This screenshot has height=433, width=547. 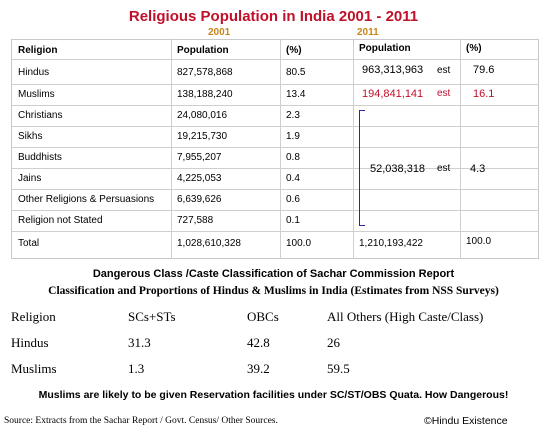 What do you see at coordinates (152, 316) in the screenshot?
I see `sachar-header-sc-st: SCs+STs` at bounding box center [152, 316].